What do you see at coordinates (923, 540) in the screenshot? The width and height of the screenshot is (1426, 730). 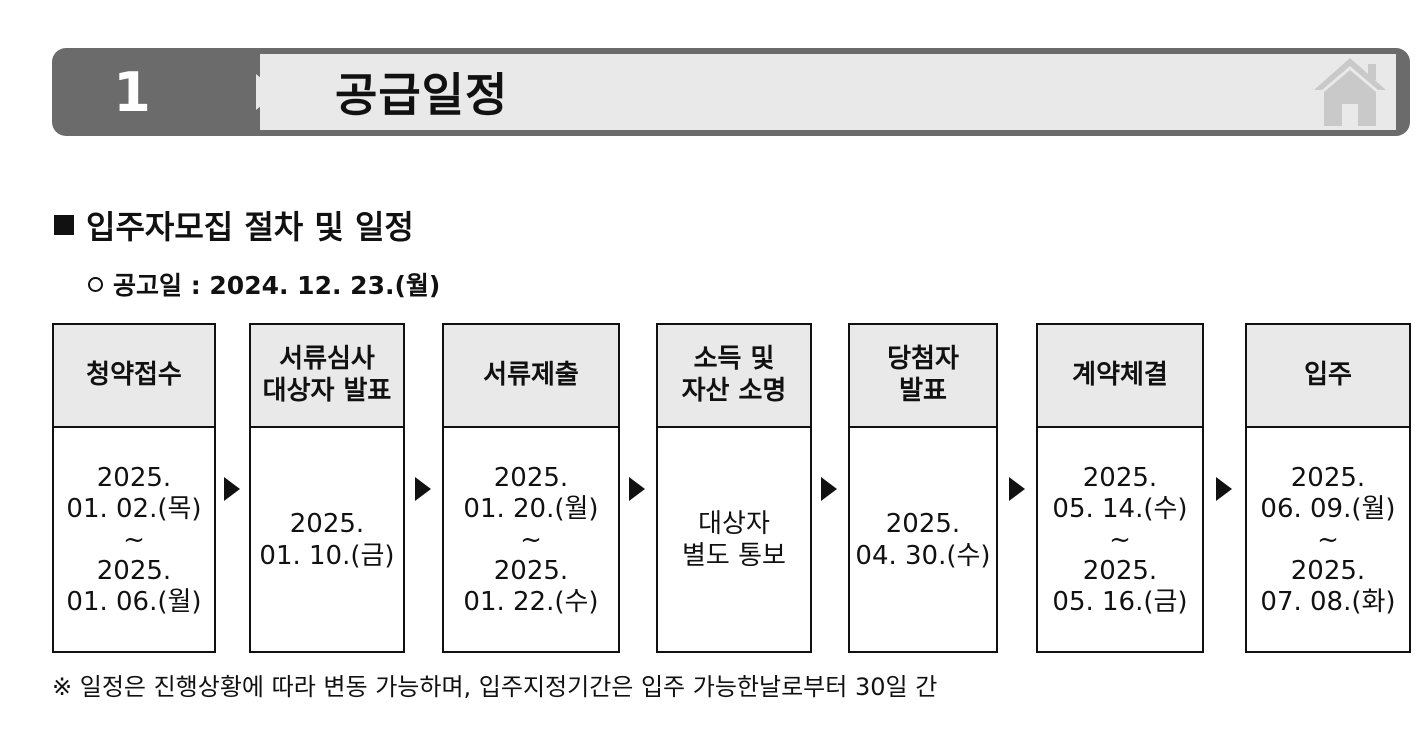 I see `step-date: 2025. 04. 30.(수)` at bounding box center [923, 540].